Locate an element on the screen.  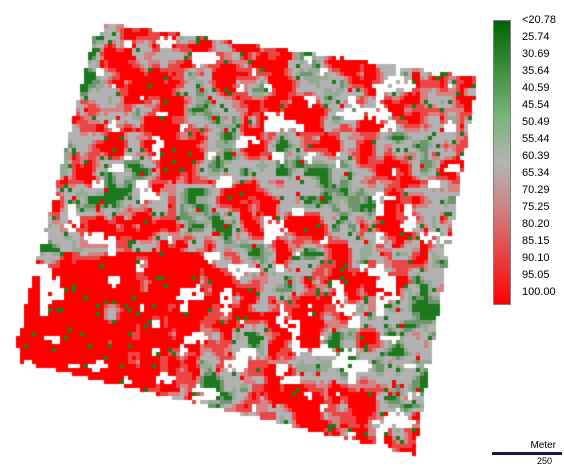
legend-label: 75.25 is located at coordinates (536, 207).